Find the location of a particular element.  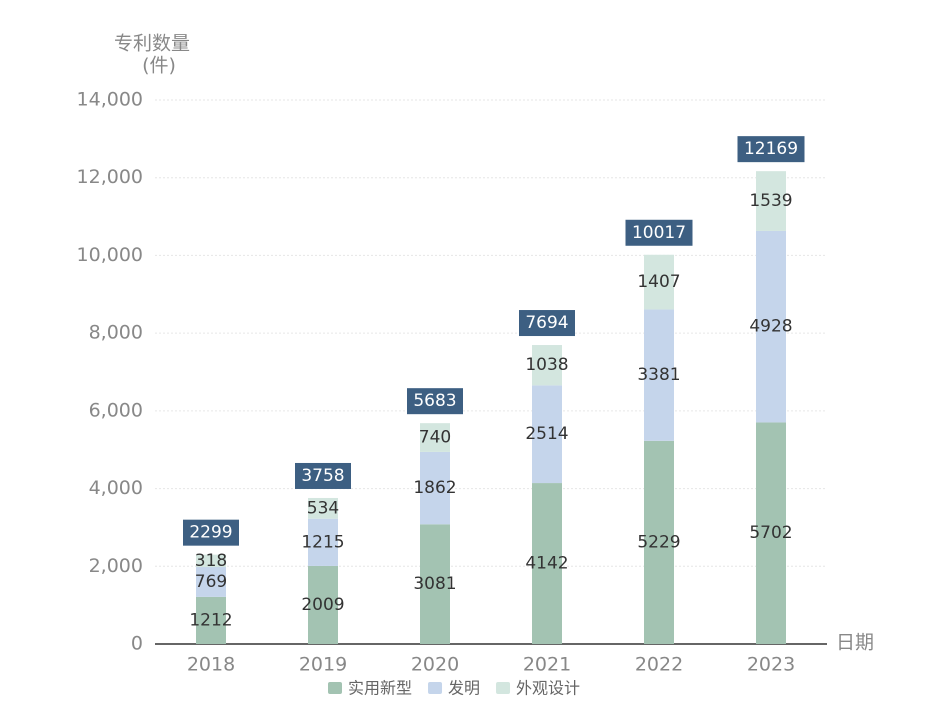

bar-value-label: 534 is located at coordinates (323, 508).